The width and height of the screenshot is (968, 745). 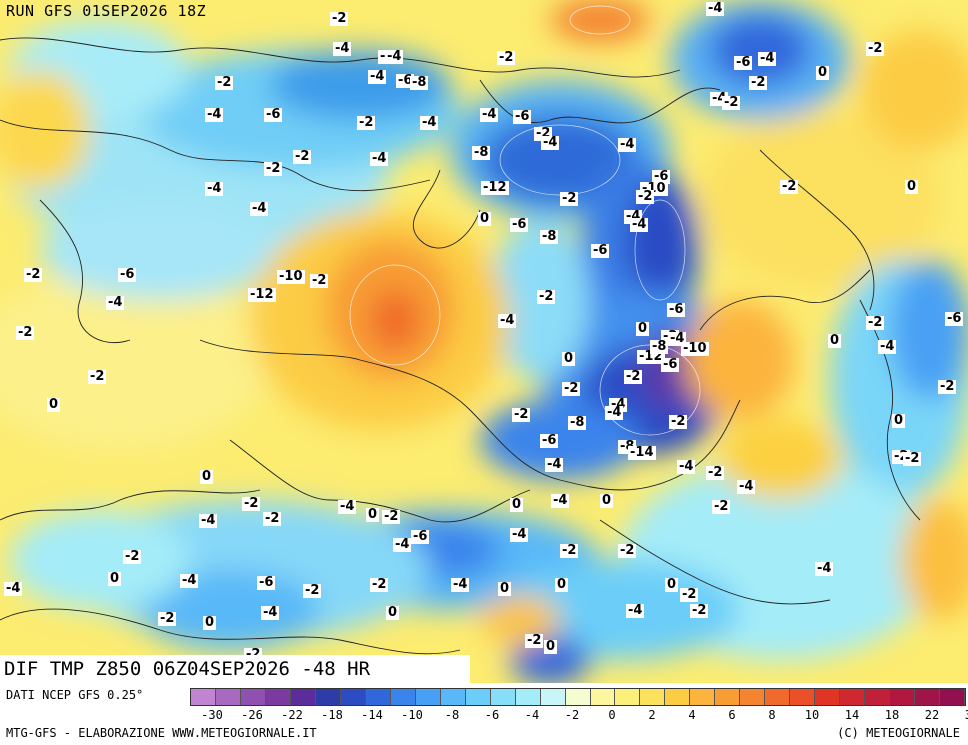 What do you see at coordinates (612, 715) in the screenshot?
I see `color-scale-tick: 0` at bounding box center [612, 715].